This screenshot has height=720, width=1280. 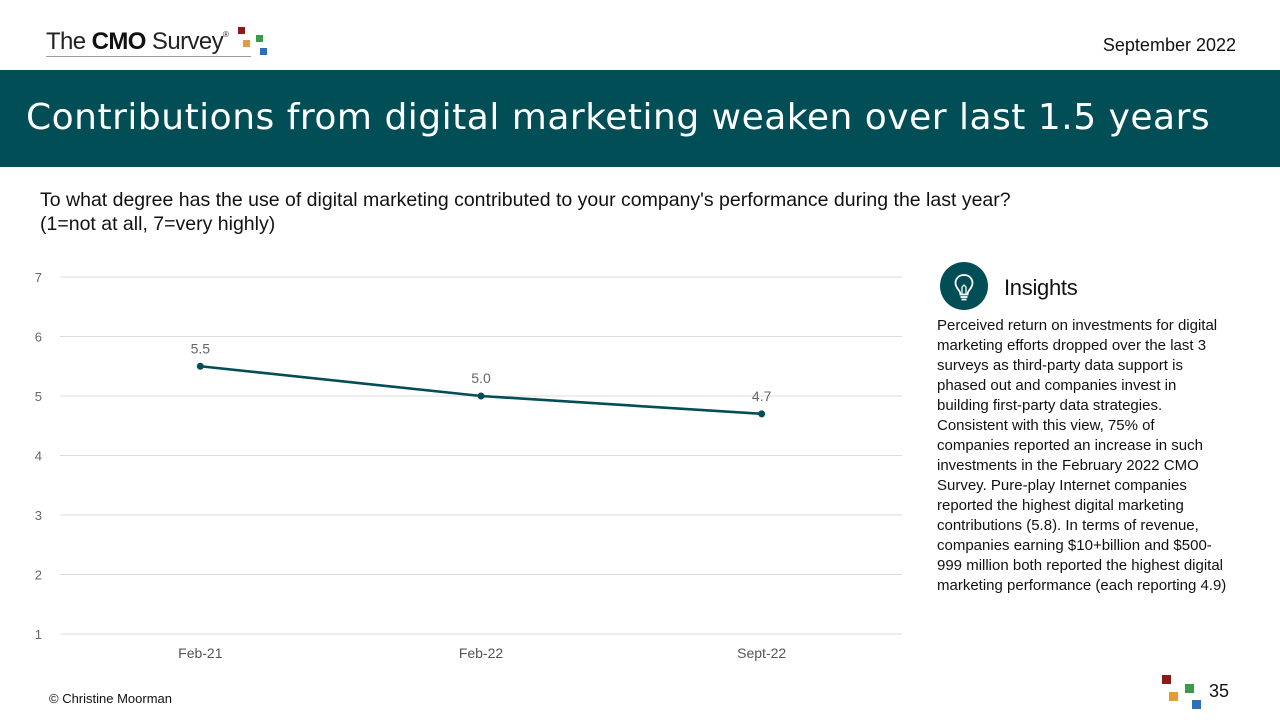 What do you see at coordinates (200, 653) in the screenshot?
I see `x-tick-label: Feb-21` at bounding box center [200, 653].